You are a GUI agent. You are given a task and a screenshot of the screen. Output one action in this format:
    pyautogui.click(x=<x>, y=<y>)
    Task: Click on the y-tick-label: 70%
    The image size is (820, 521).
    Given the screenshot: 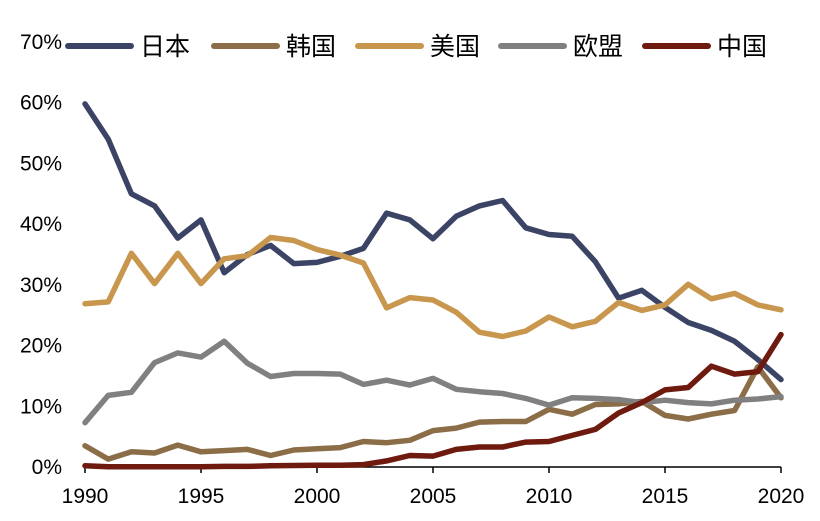 What is the action you would take?
    pyautogui.click(x=41, y=42)
    